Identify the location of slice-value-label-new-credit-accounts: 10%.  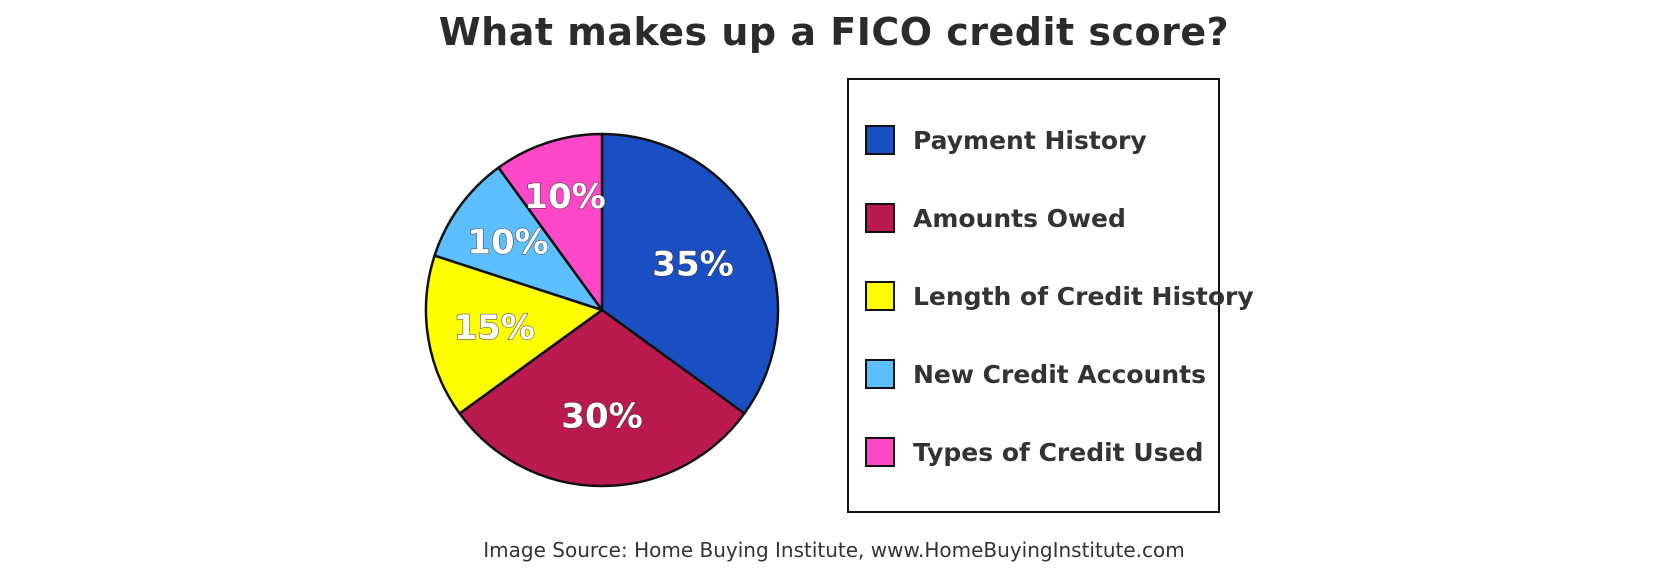
(507, 243).